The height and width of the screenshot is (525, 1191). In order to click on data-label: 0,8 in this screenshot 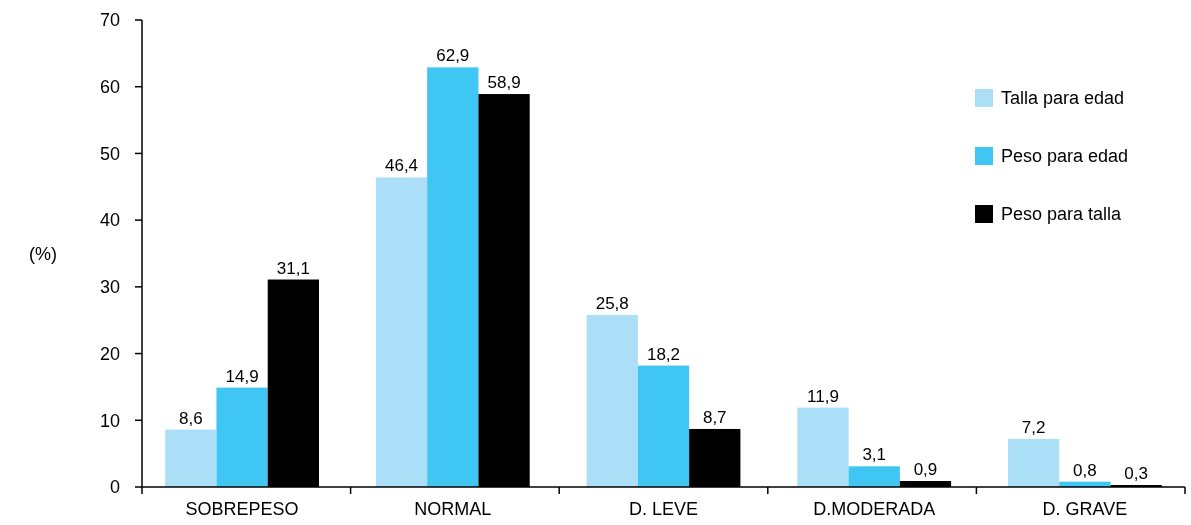, I will do `click(1085, 470)`.